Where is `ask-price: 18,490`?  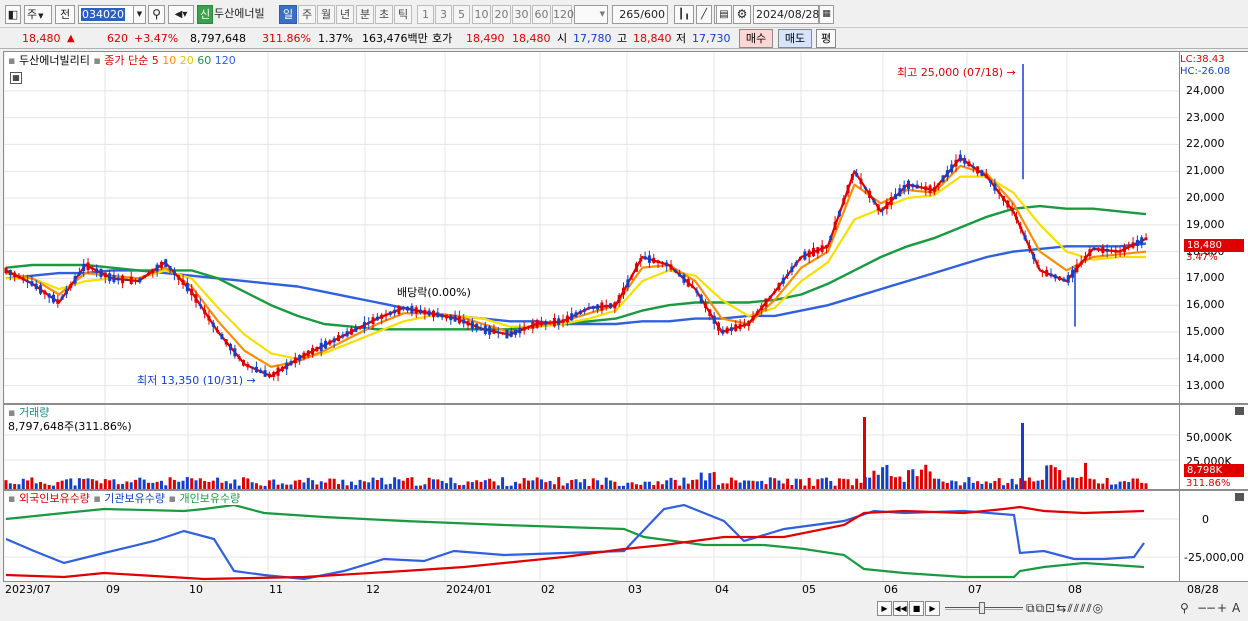
ask-price: 18,490 is located at coordinates (485, 38).